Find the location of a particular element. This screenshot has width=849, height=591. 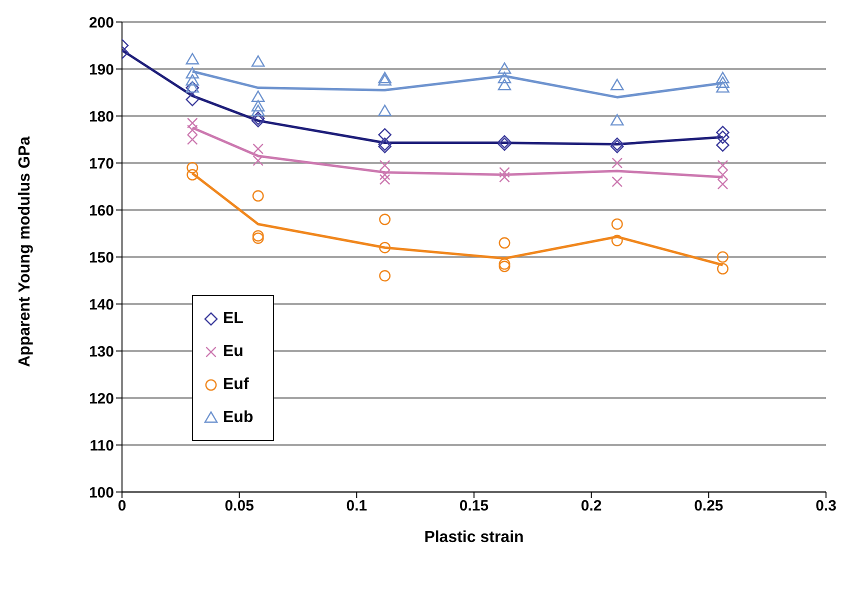

x-tick-label: 0.1 is located at coordinates (357, 506).